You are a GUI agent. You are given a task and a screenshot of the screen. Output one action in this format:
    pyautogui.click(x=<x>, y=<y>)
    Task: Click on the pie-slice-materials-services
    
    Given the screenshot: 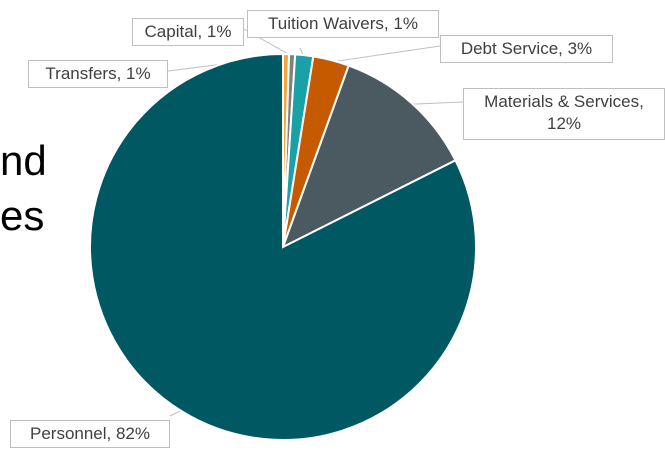 What is the action you would take?
    pyautogui.click(x=369, y=157)
    